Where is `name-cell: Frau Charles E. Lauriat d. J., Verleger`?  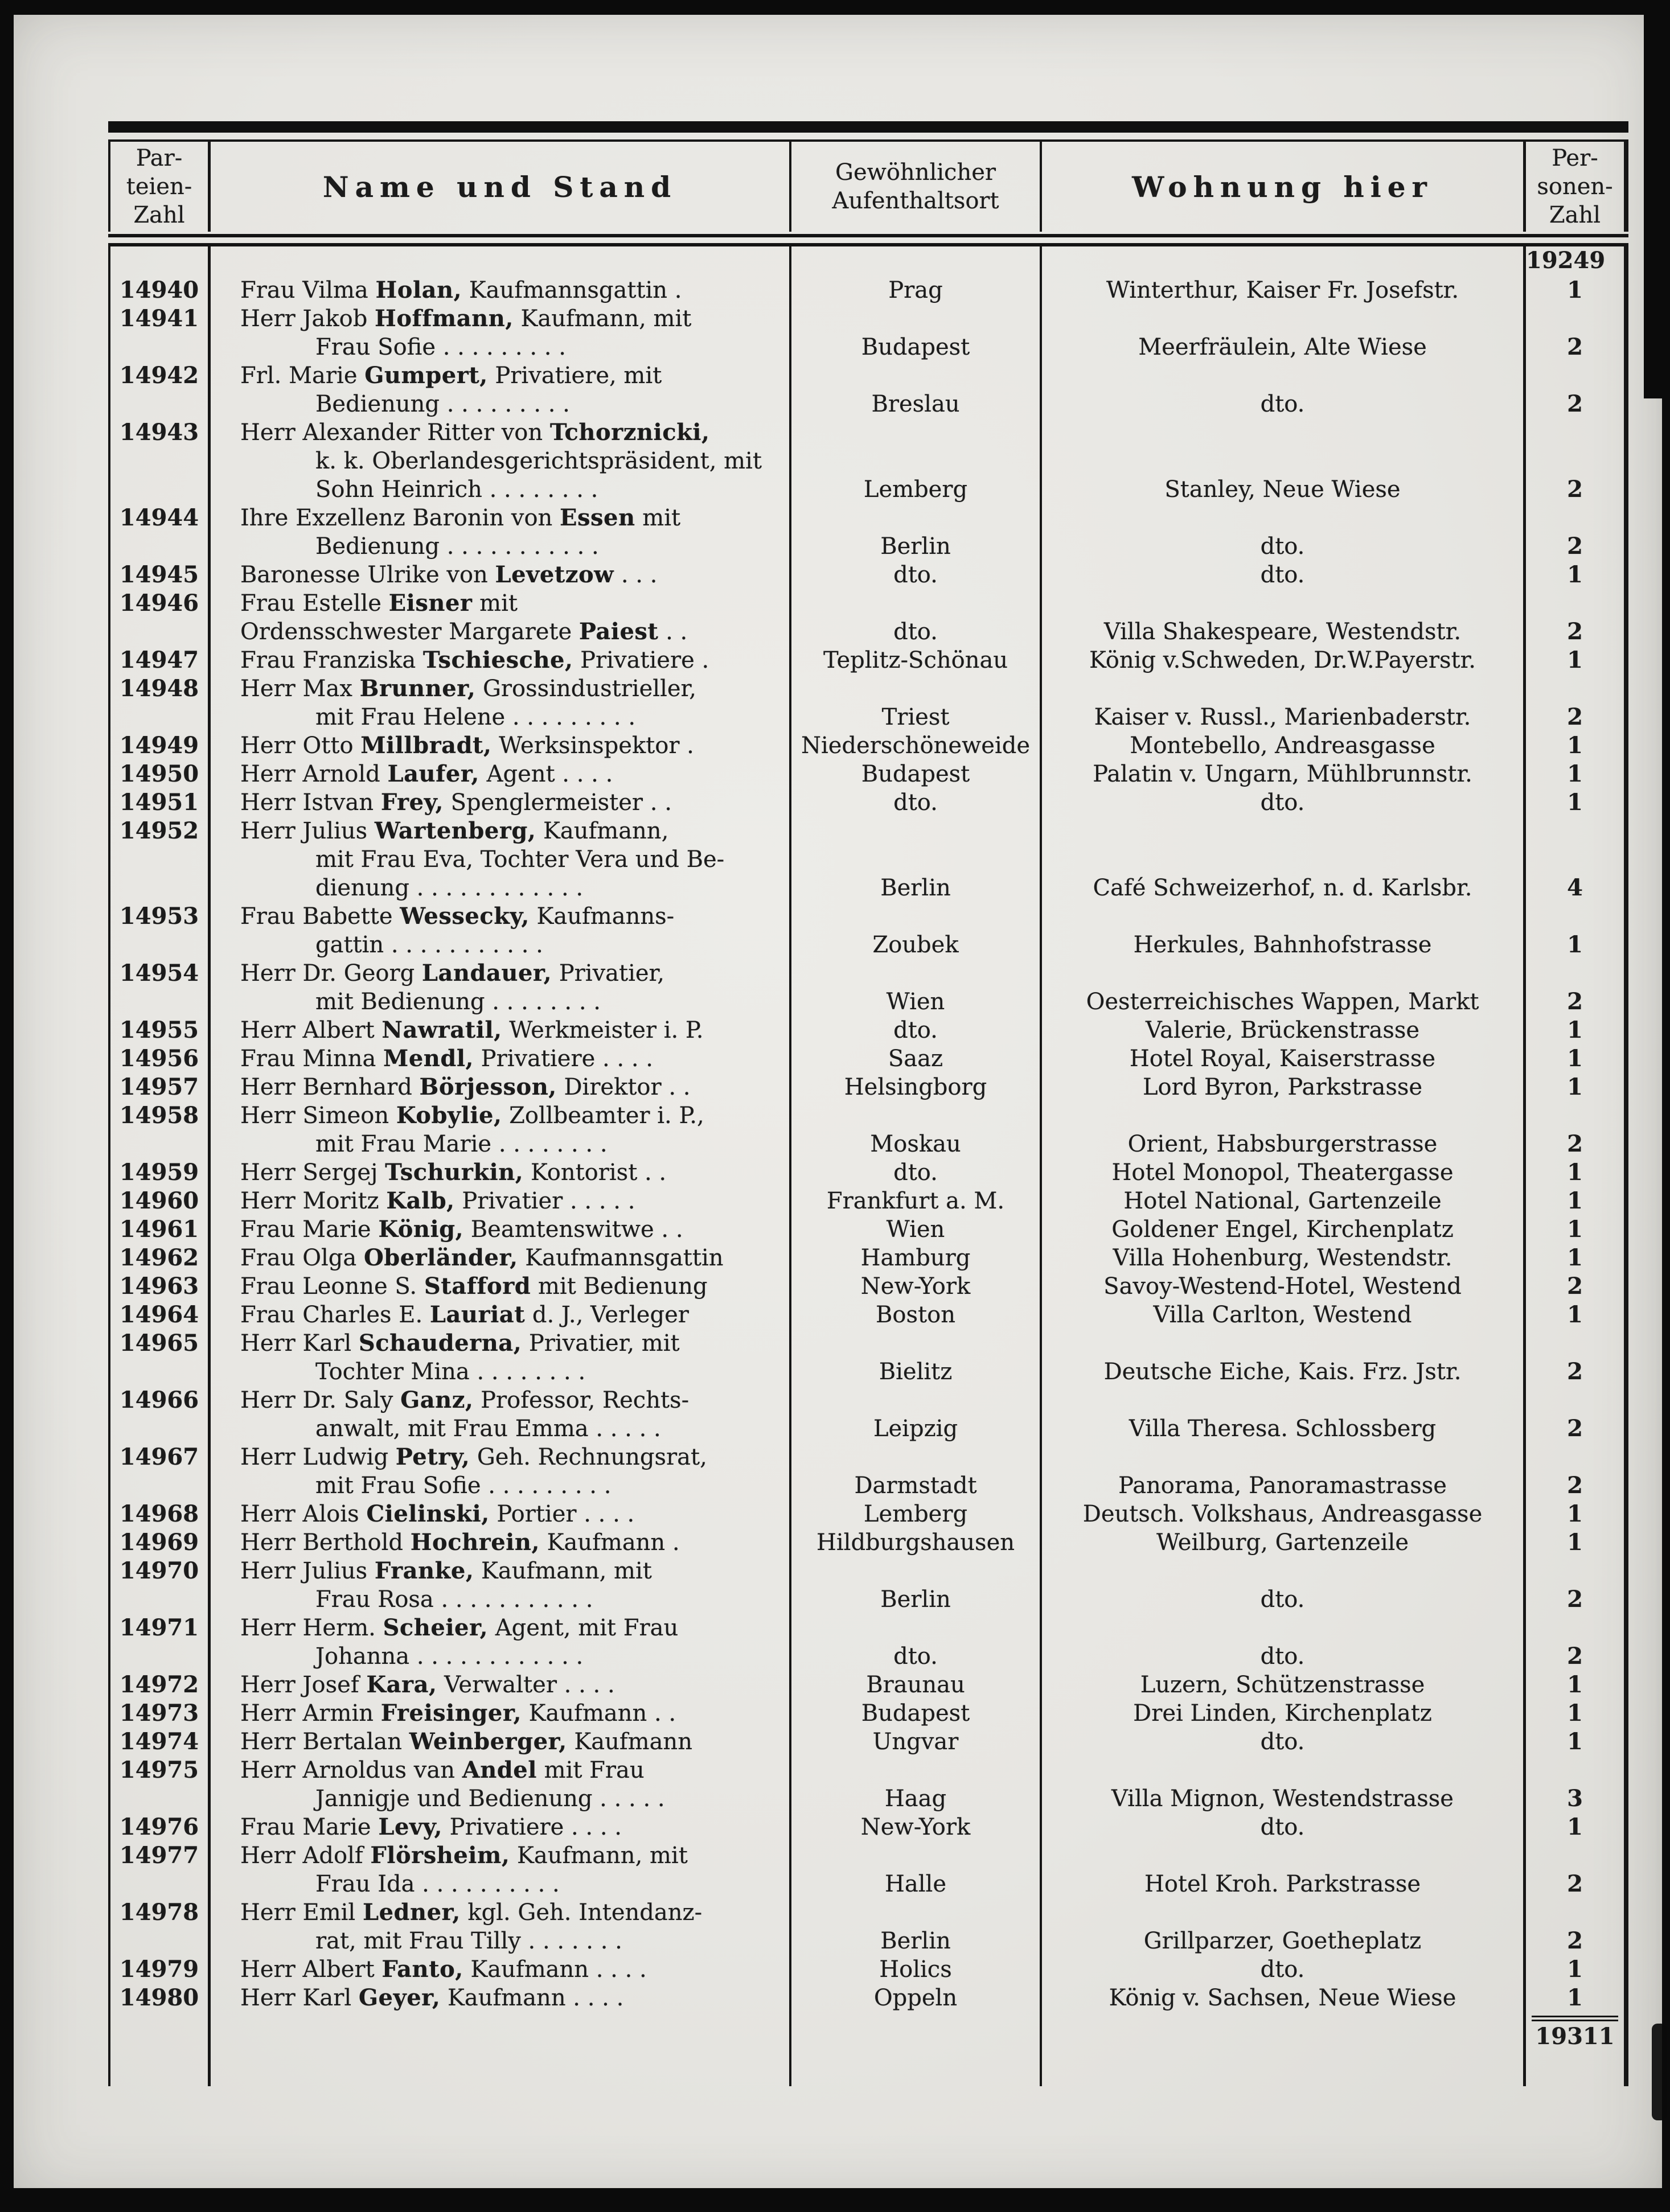
name-cell: Frau Charles E. Lauriat d. J., Verleger is located at coordinates (501, 1315).